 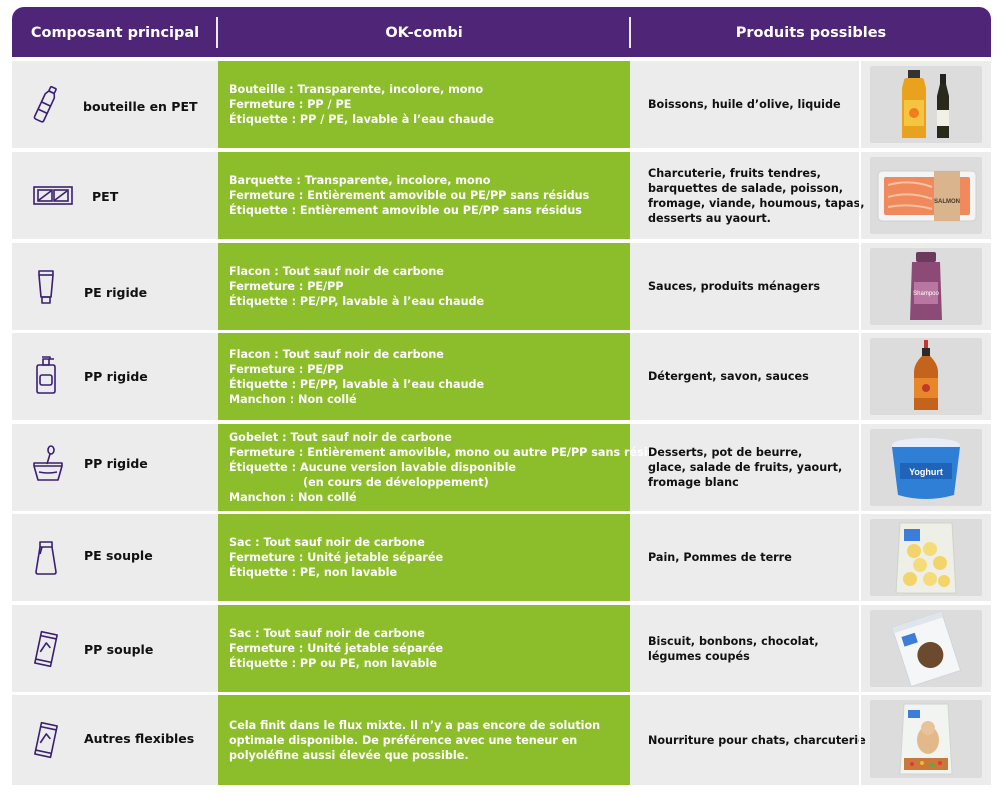 I want to click on okcombi-line: Fermeture : PP / PE, so click(x=290, y=104).